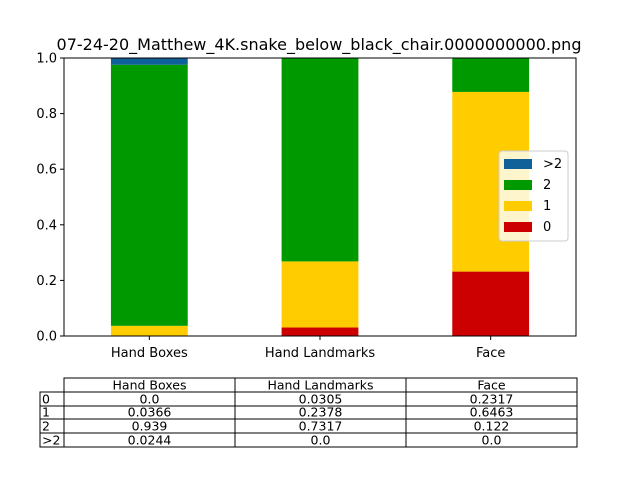  Describe the element at coordinates (51, 440) in the screenshot. I see `table-row-label: >2` at that location.